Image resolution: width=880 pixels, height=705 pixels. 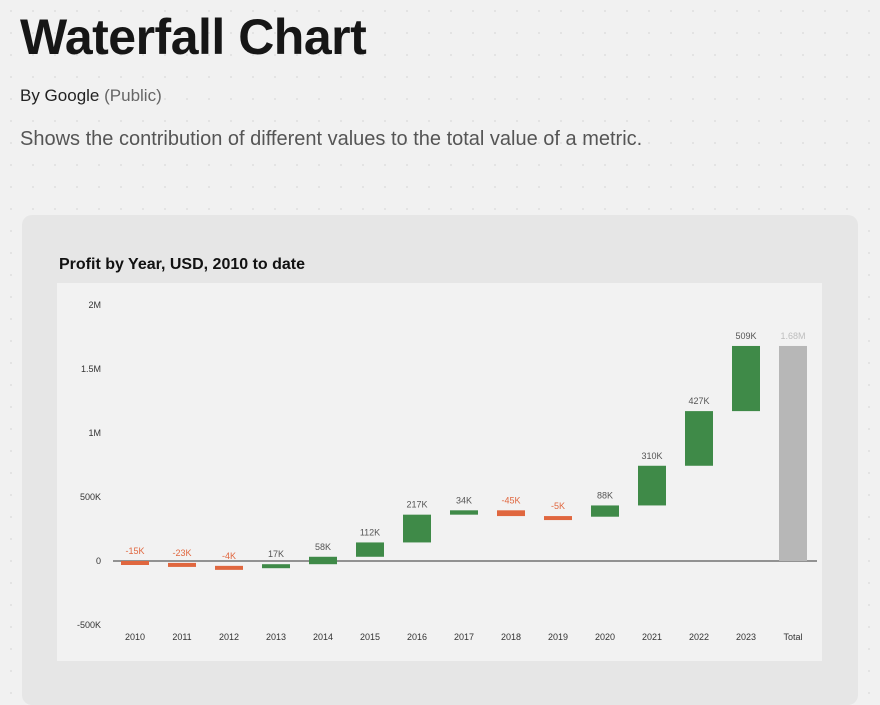 I want to click on y-tick-label: 1M, so click(x=94, y=433).